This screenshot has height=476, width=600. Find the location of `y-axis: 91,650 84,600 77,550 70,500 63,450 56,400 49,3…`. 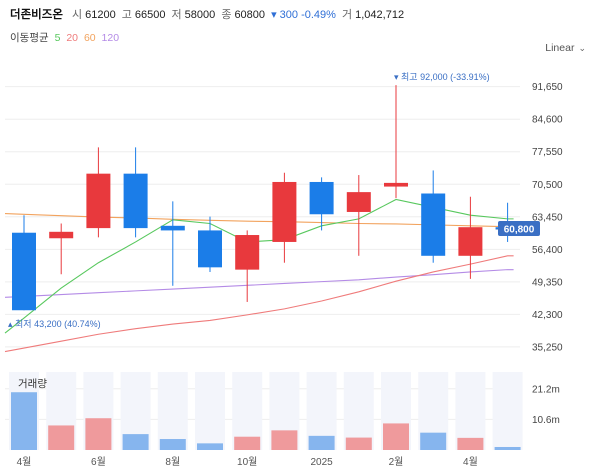

y-axis: 91,650 84,600 77,550 70,500 63,450 56,400 49,3… is located at coordinates (530, 254).